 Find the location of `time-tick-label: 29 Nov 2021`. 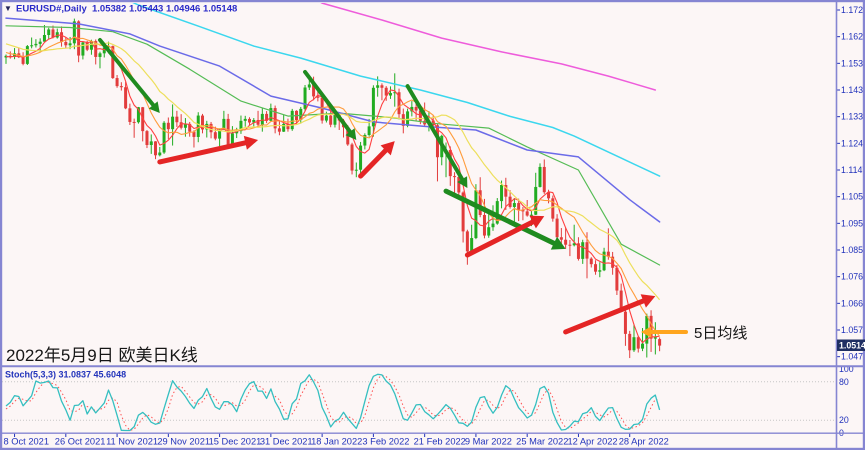

time-tick-label: 29 Nov 2021 is located at coordinates (183, 442).